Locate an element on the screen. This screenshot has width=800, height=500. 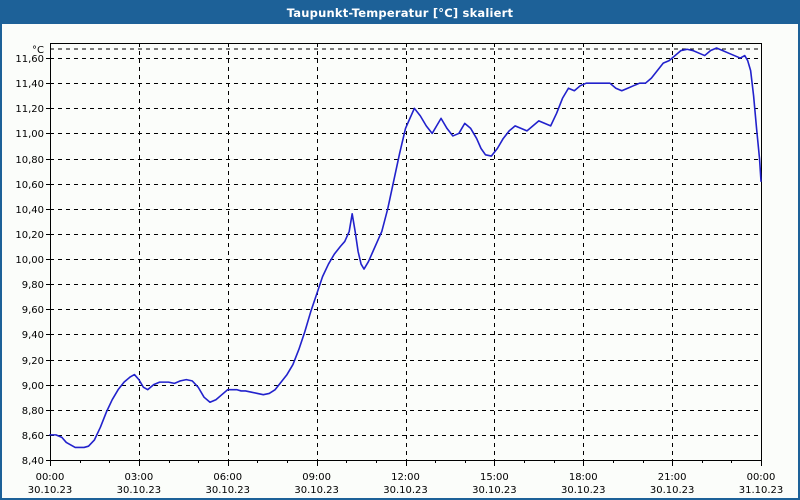
x-tick-label-time: 12:00 is located at coordinates (405, 477).